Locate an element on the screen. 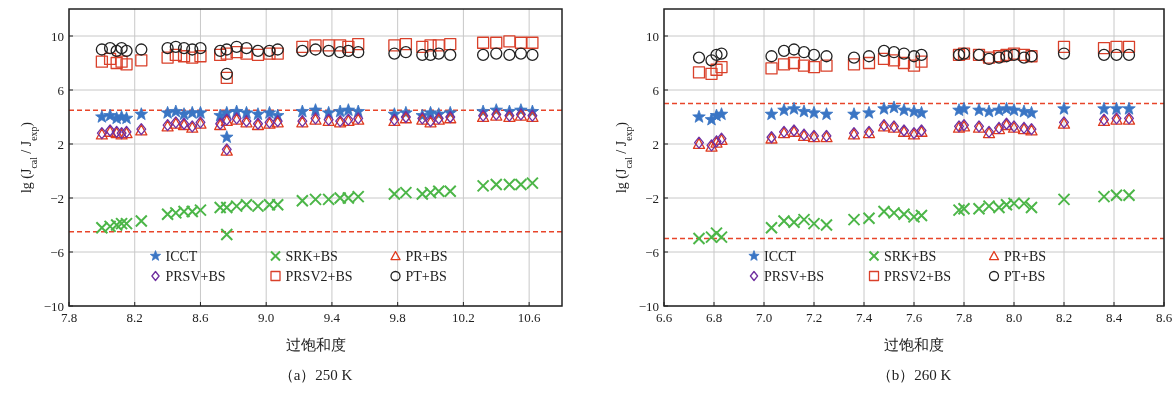 The image size is (1174, 403). x-tick-label: 9.8 is located at coordinates (397, 317).